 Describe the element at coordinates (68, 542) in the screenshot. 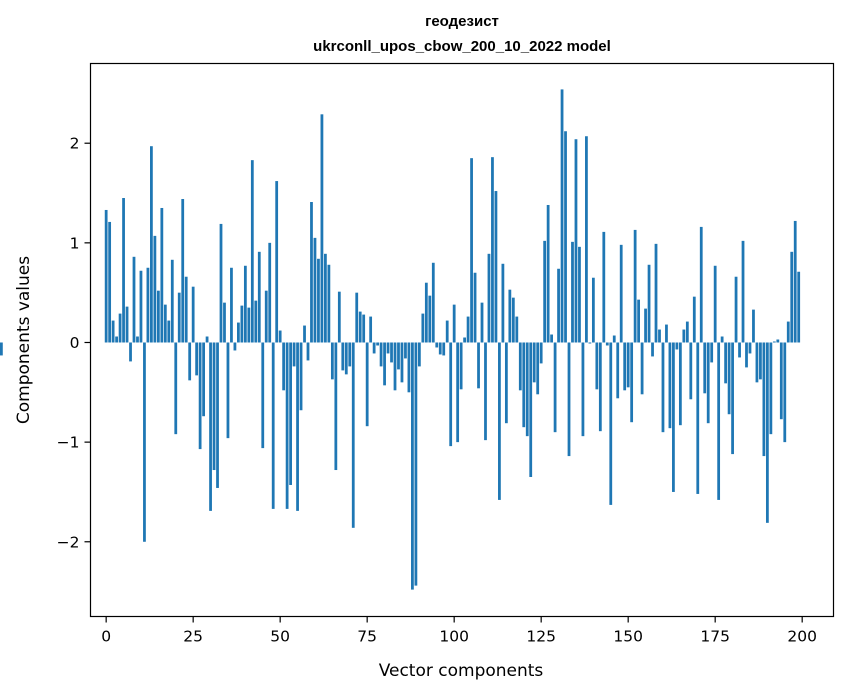

I see `y-tick-label: −2` at that location.